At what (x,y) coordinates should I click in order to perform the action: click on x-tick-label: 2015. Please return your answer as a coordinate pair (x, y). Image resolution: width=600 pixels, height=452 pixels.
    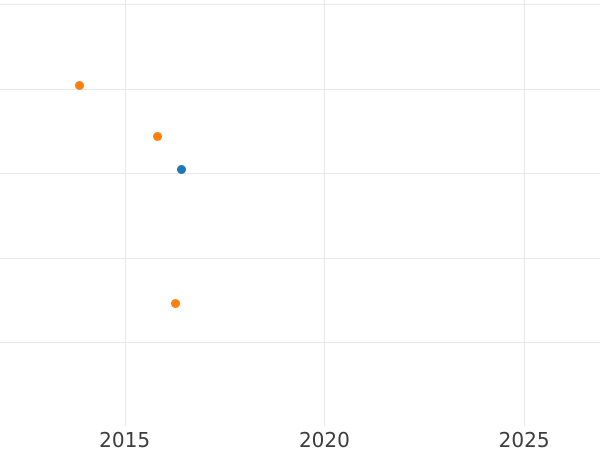
    Looking at the image, I should click on (125, 440).